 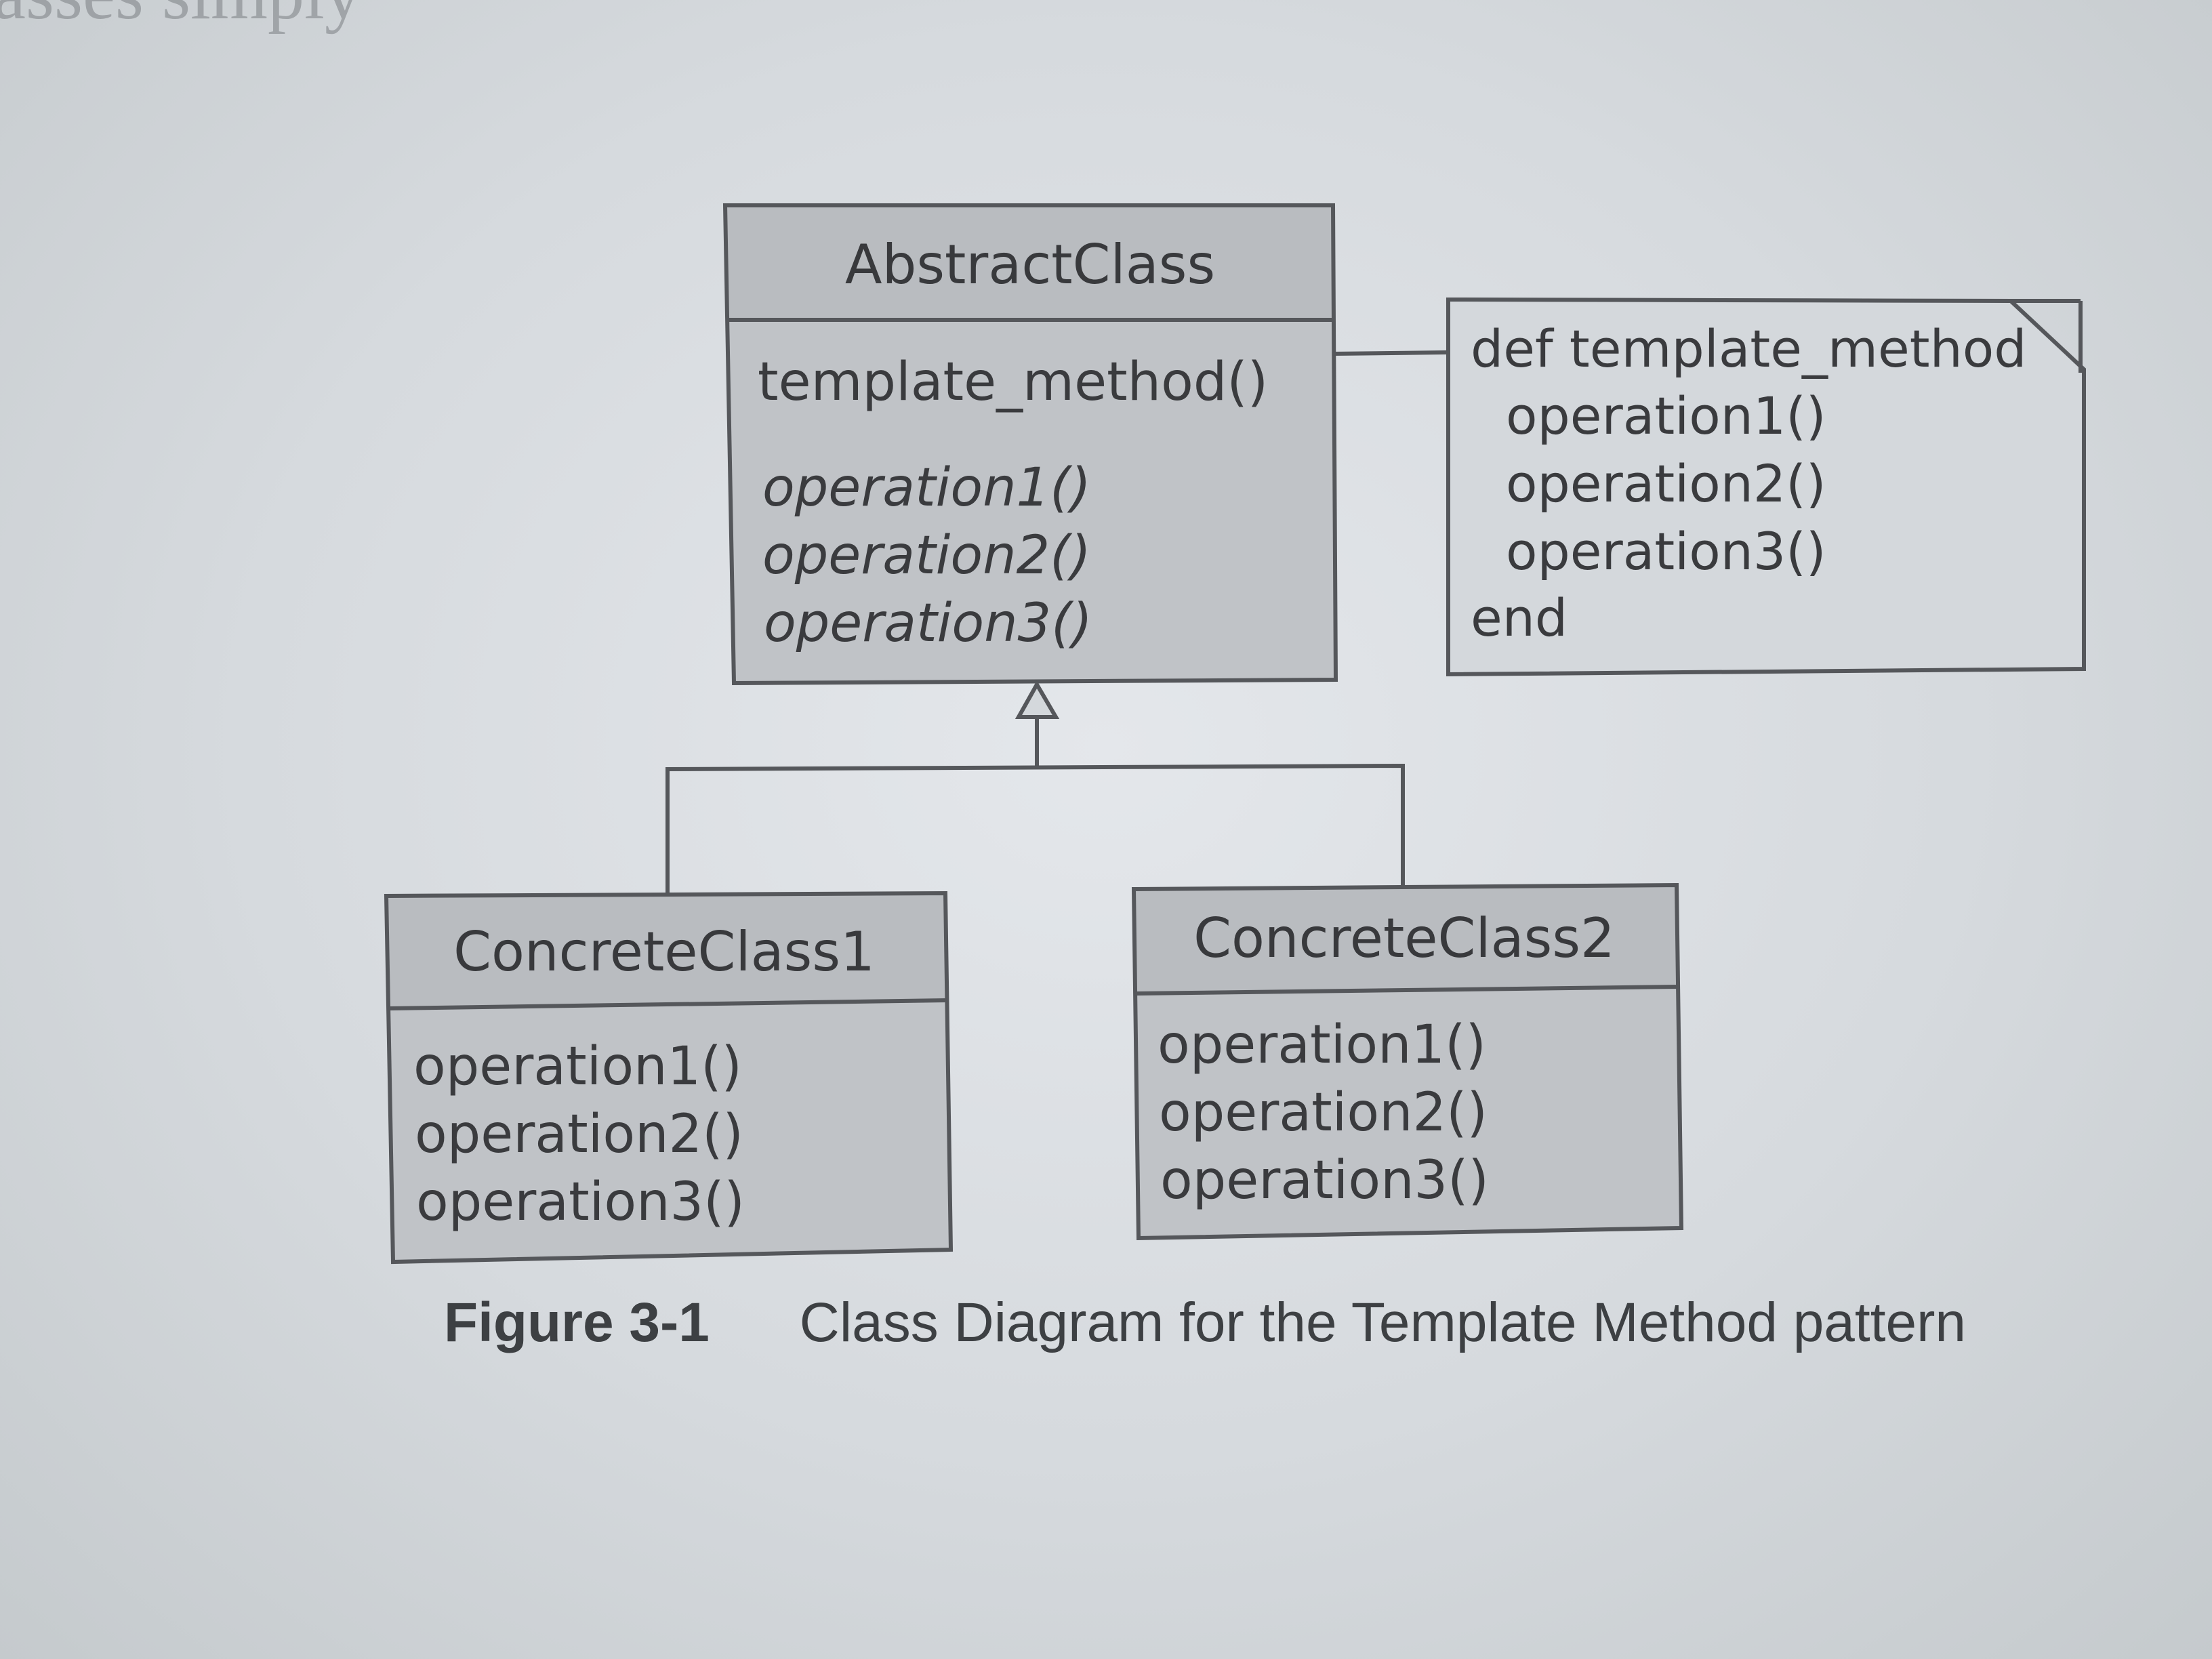 What do you see at coordinates (664, 951) in the screenshot?
I see `concrete-class-1-name: ConcreteClass1` at bounding box center [664, 951].